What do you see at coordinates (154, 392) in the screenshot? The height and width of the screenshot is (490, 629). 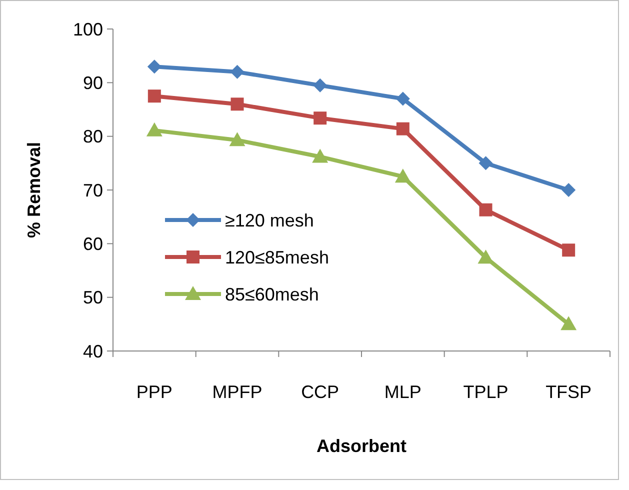 I see `x-tick-label: PPP` at bounding box center [154, 392].